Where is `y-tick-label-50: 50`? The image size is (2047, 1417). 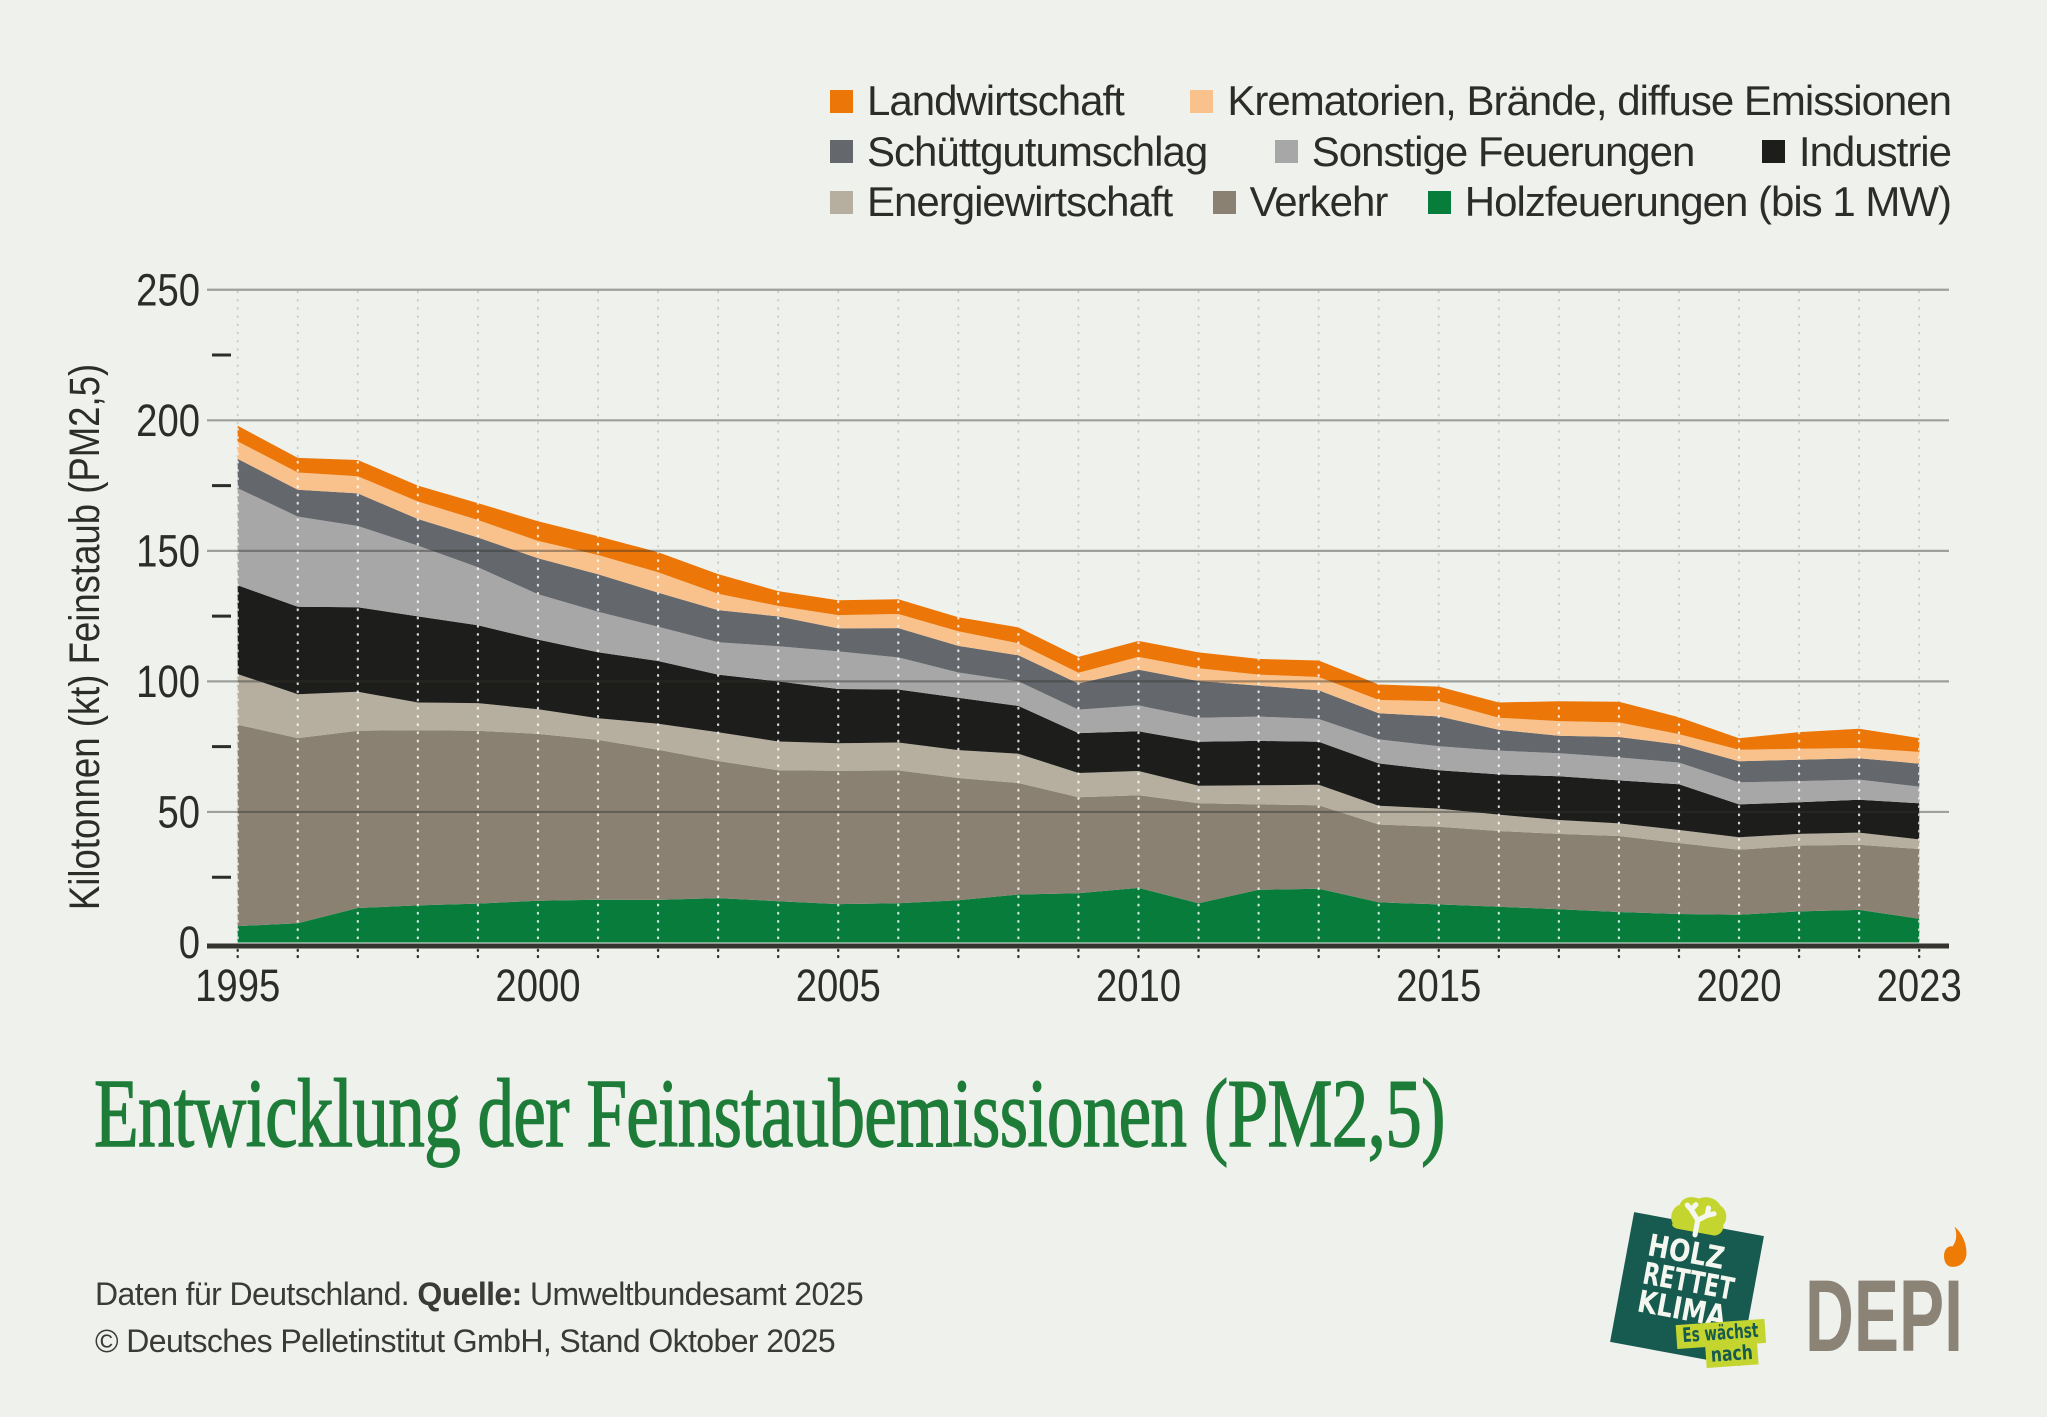 y-tick-label-50: 50 is located at coordinates (178, 812).